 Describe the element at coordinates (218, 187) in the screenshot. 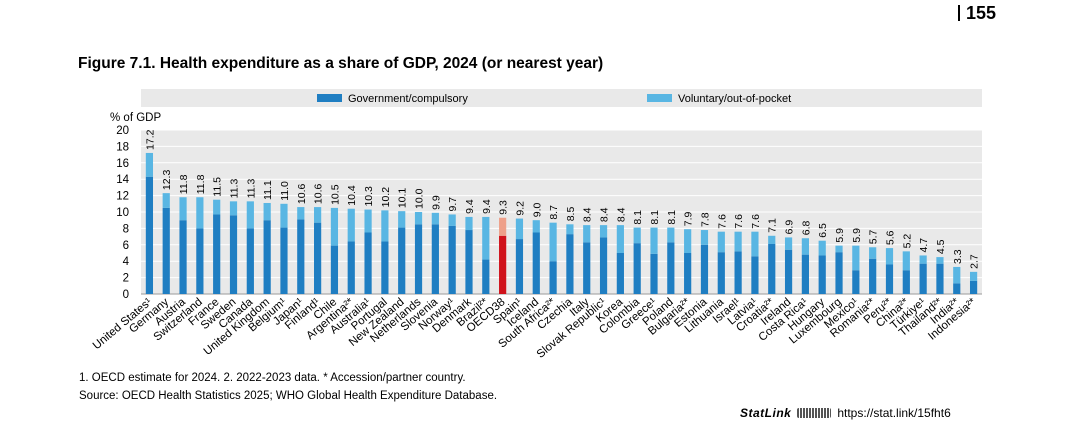

I see `bar-value-label: 11.5` at that location.